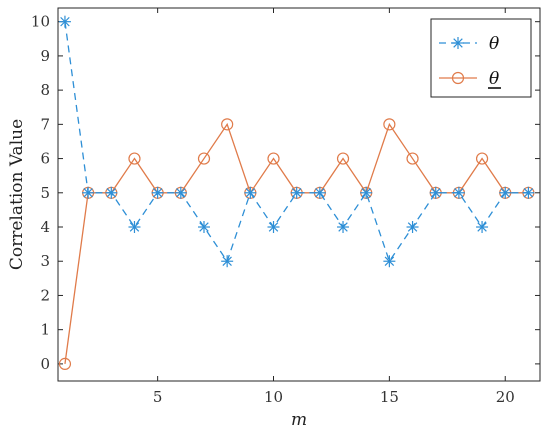 The image size is (550, 431). Describe the element at coordinates (45, 90) in the screenshot. I see `y-tick-label: 8` at that location.